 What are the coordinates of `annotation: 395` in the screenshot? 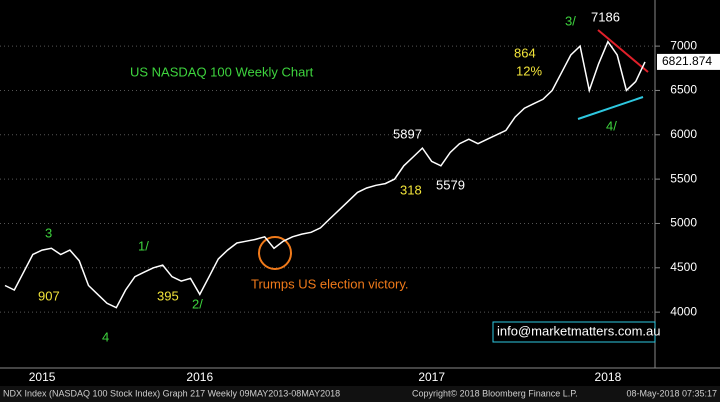 It's located at (168, 295).